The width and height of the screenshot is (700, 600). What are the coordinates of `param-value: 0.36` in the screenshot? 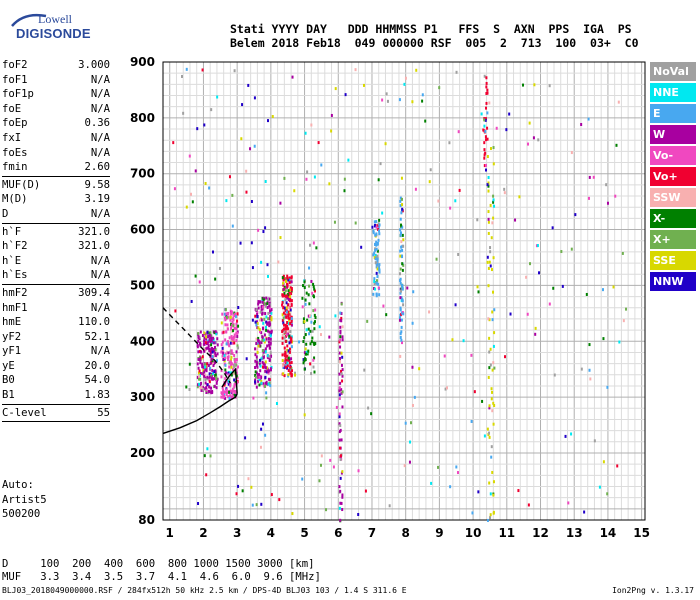 It's located at (97, 123).